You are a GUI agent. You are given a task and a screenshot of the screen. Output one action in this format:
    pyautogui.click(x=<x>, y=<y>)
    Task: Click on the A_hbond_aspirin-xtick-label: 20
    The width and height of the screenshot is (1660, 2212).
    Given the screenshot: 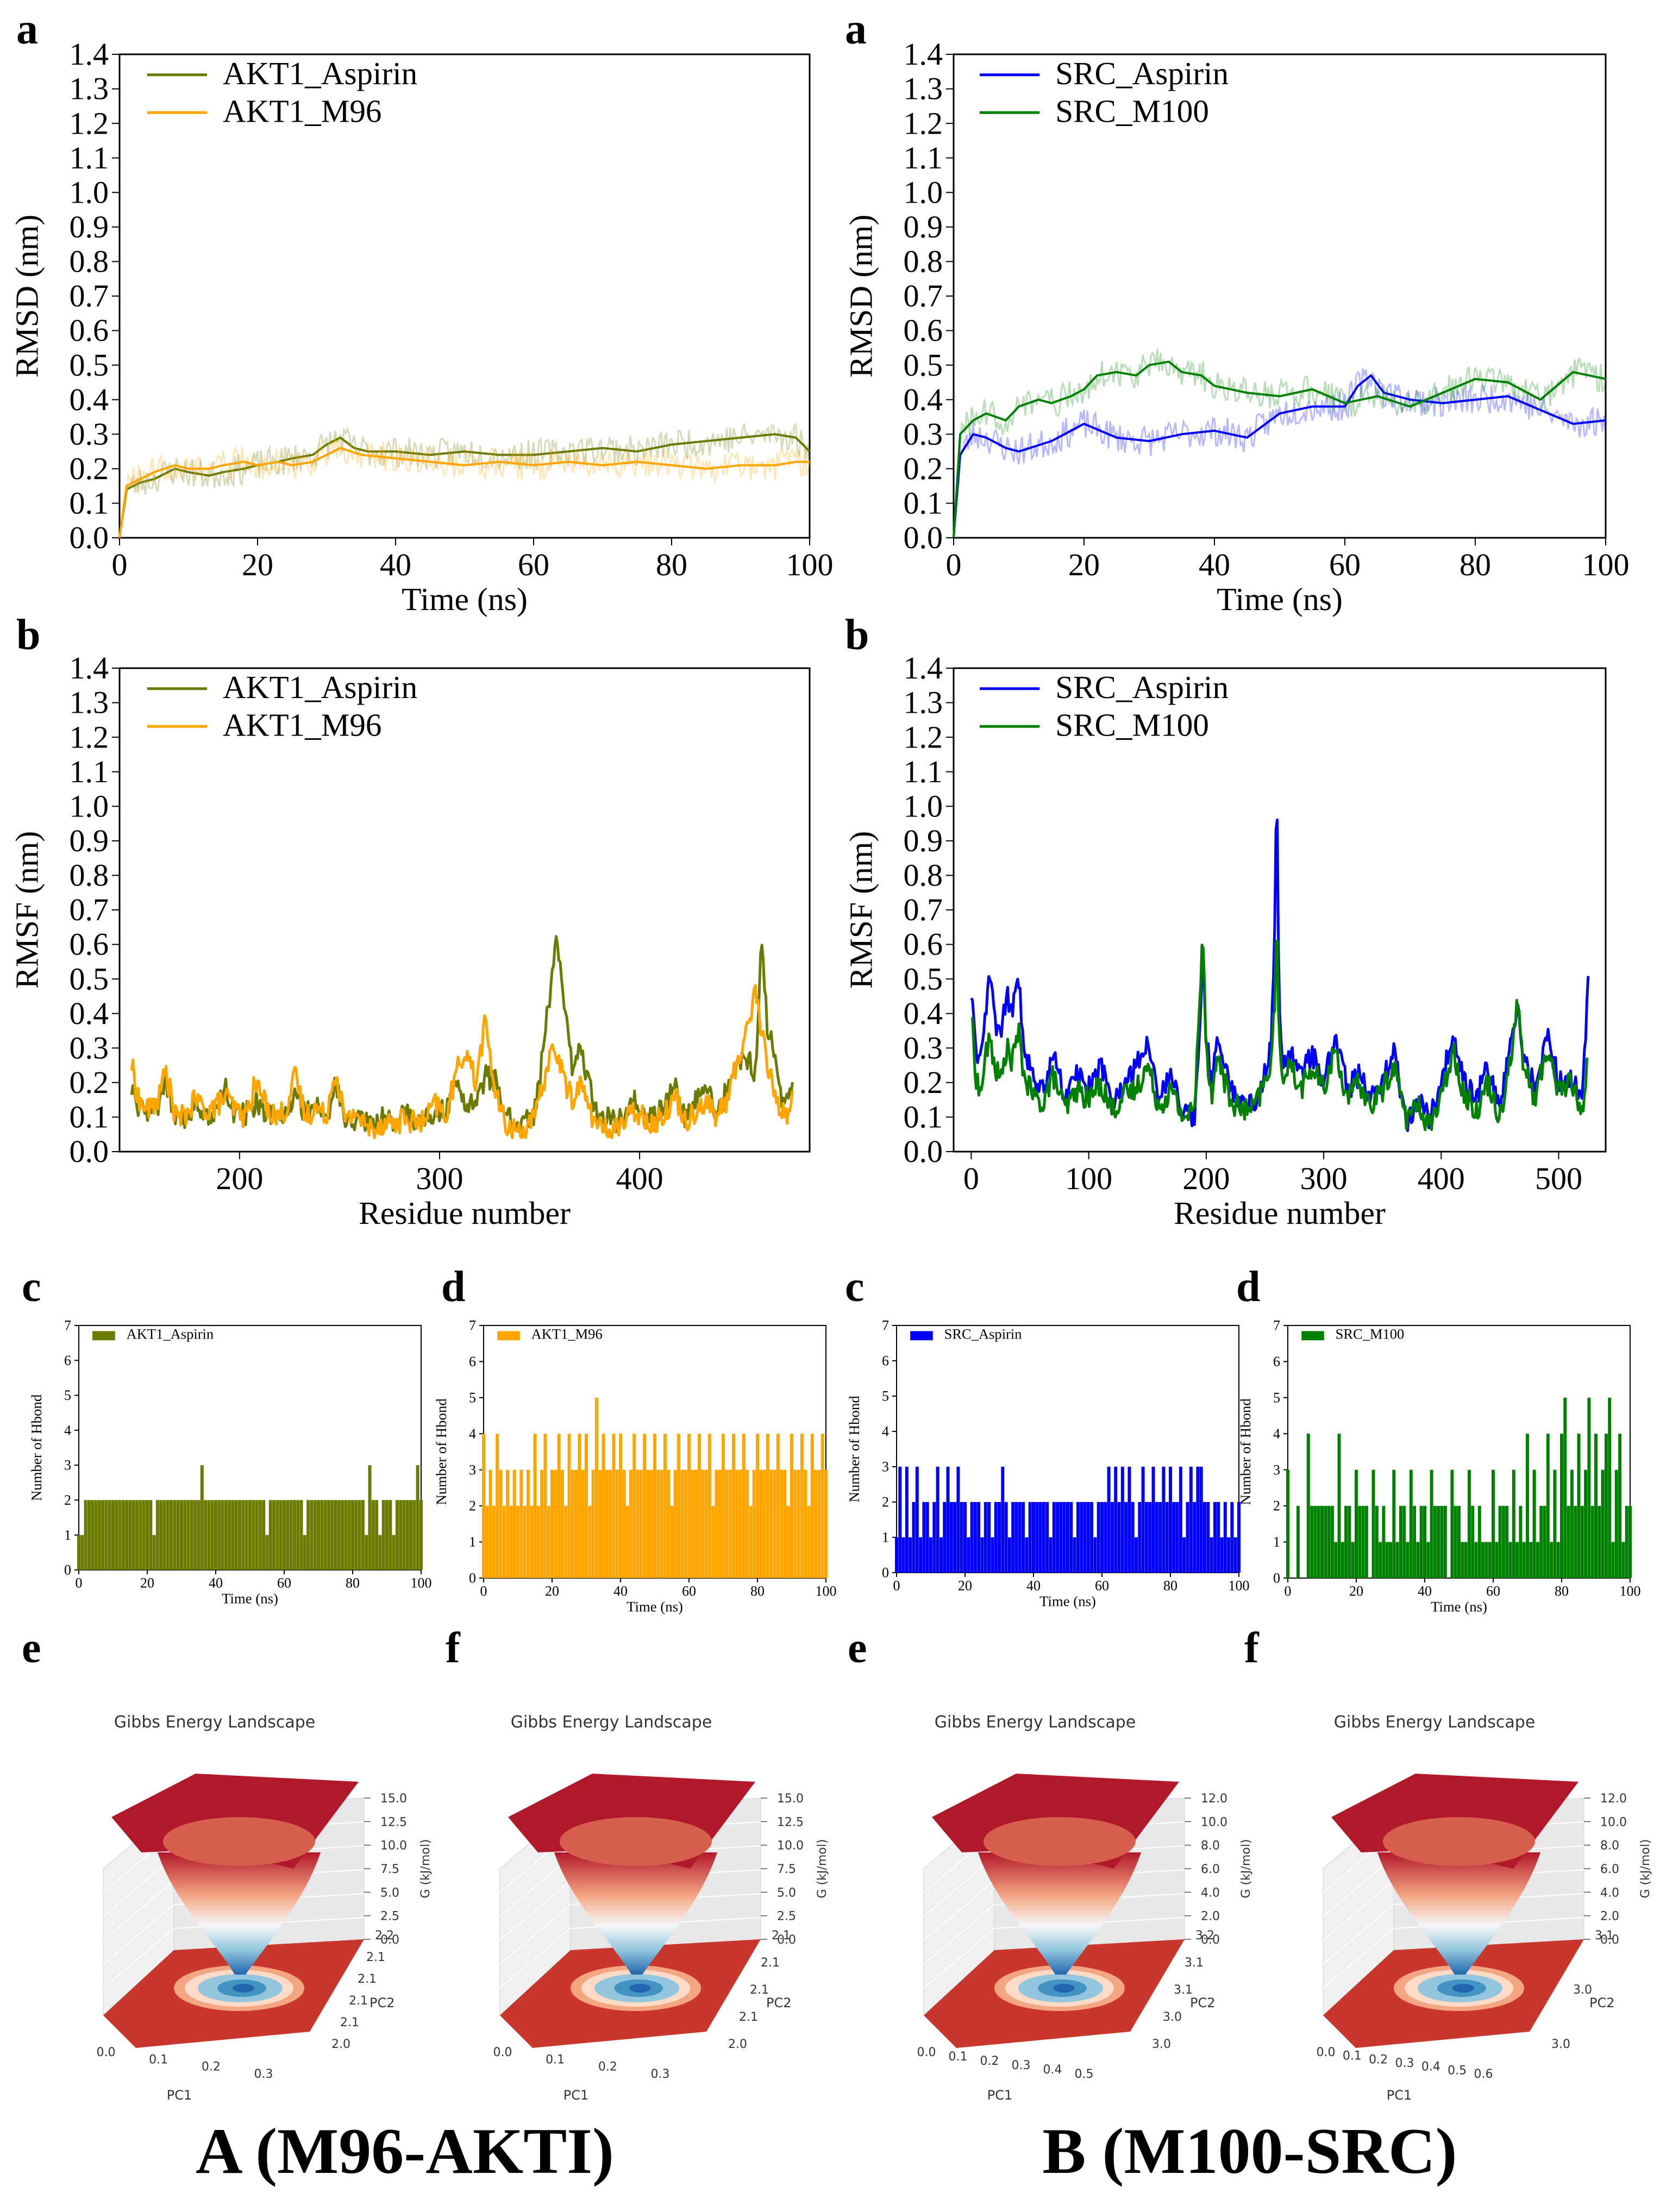 What is the action you would take?
    pyautogui.click(x=147, y=1583)
    